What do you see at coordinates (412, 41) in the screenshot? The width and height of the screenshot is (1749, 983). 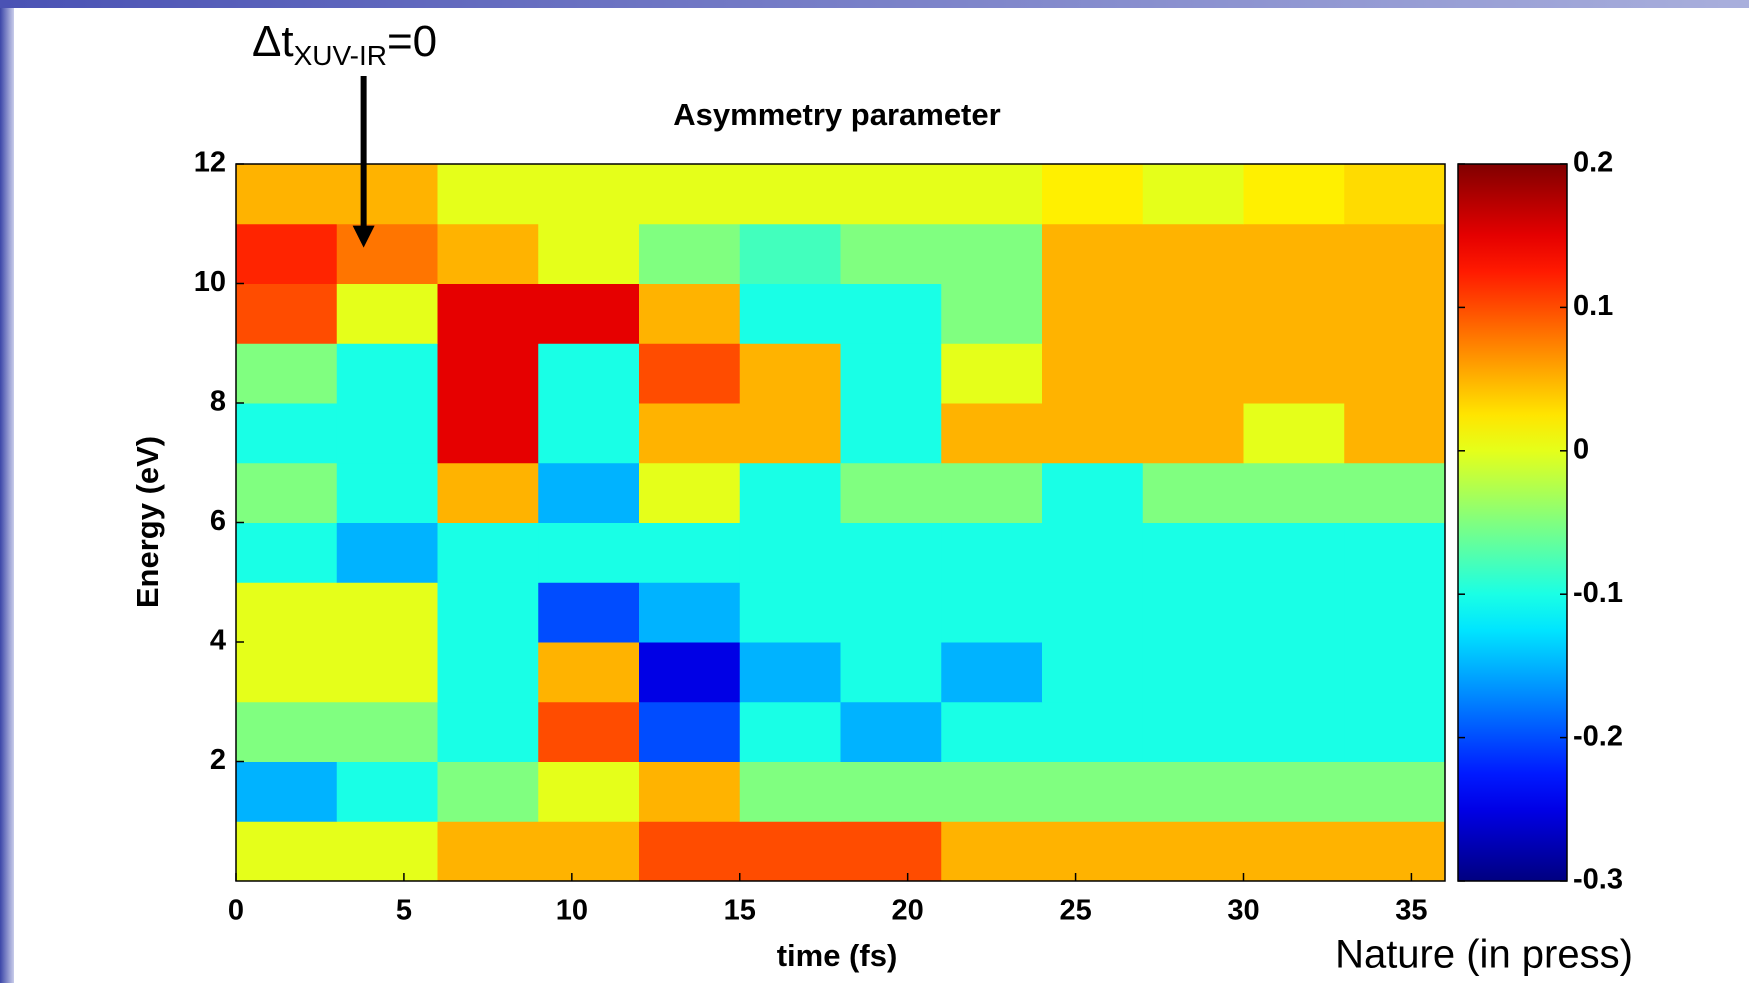 I see `annotation-suffix: =0` at bounding box center [412, 41].